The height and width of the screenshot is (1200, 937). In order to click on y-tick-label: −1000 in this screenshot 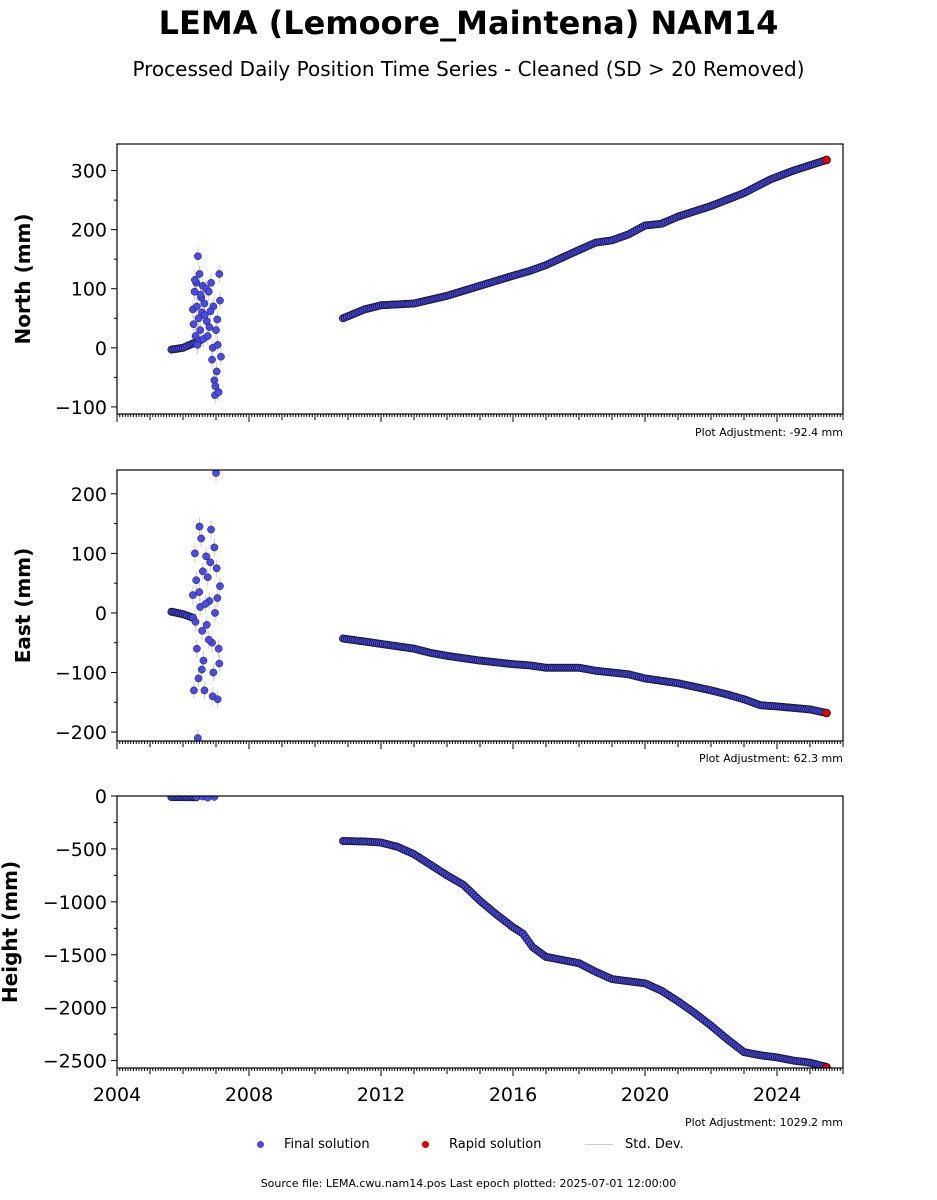, I will do `click(75, 903)`.